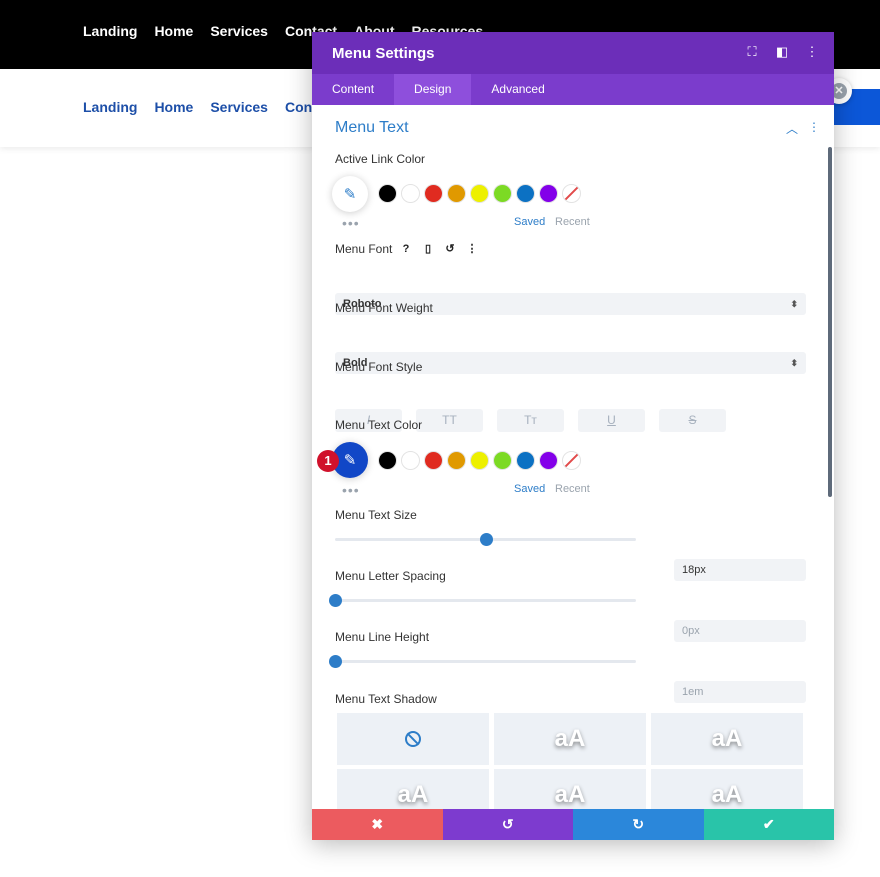  I want to click on redo-button: ↻, so click(638, 824).